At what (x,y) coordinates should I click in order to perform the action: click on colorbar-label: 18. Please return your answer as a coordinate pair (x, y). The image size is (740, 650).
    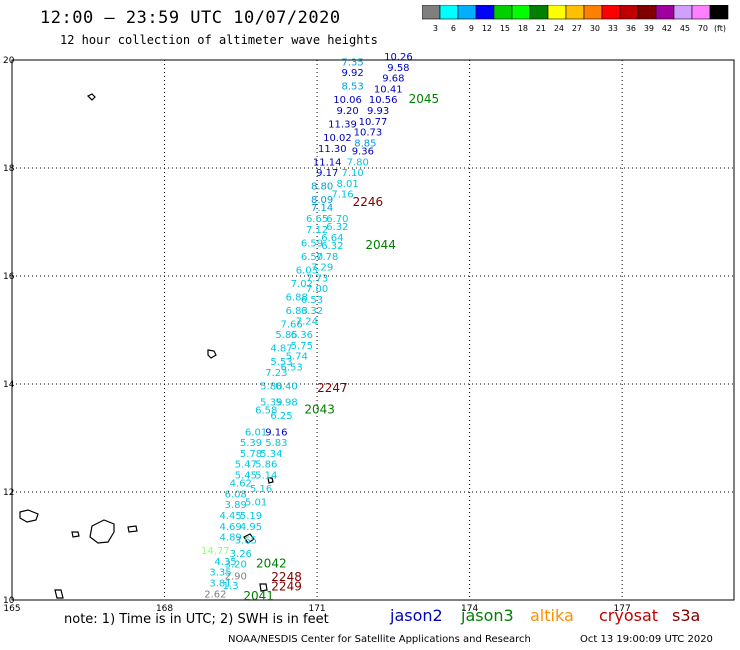
    Looking at the image, I should click on (523, 28).